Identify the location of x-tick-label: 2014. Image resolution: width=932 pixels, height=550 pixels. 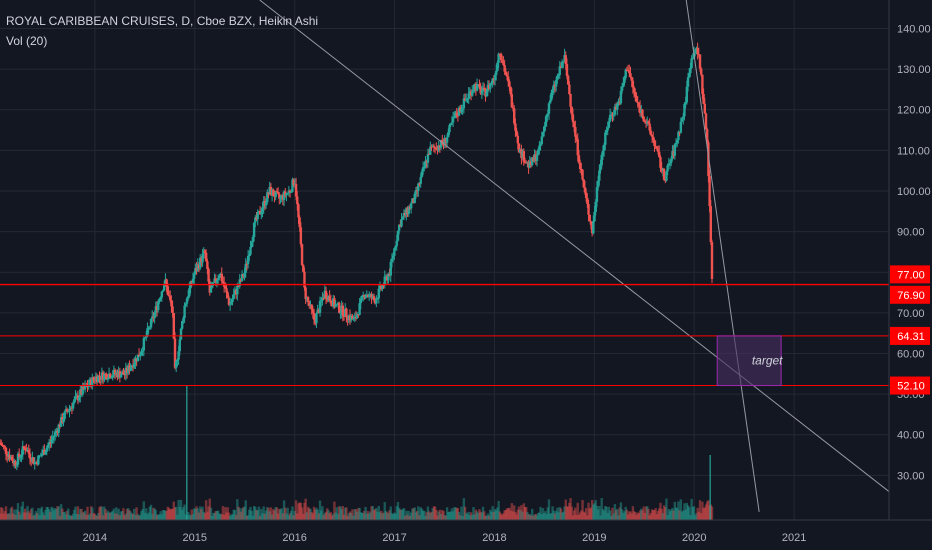
(95, 538).